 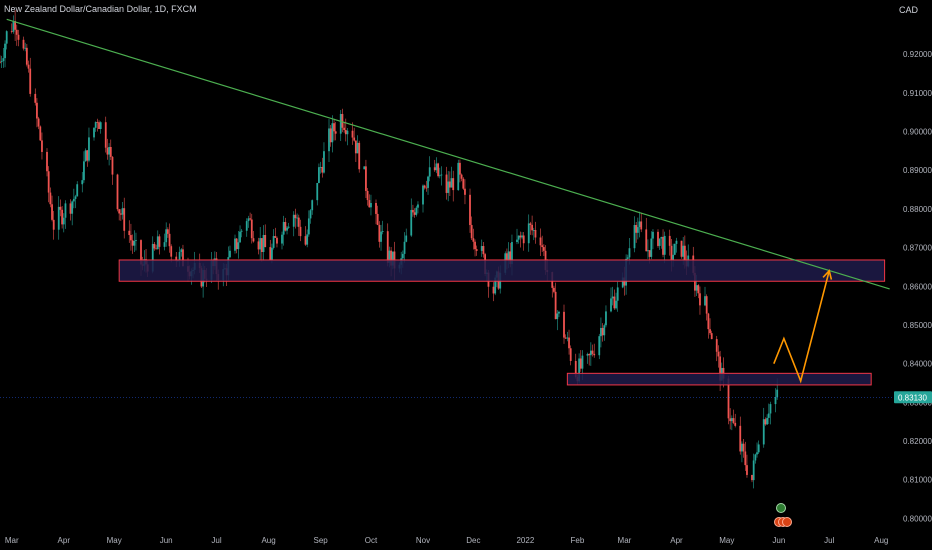 I want to click on y-tick-label: 0.92000, so click(x=917, y=54).